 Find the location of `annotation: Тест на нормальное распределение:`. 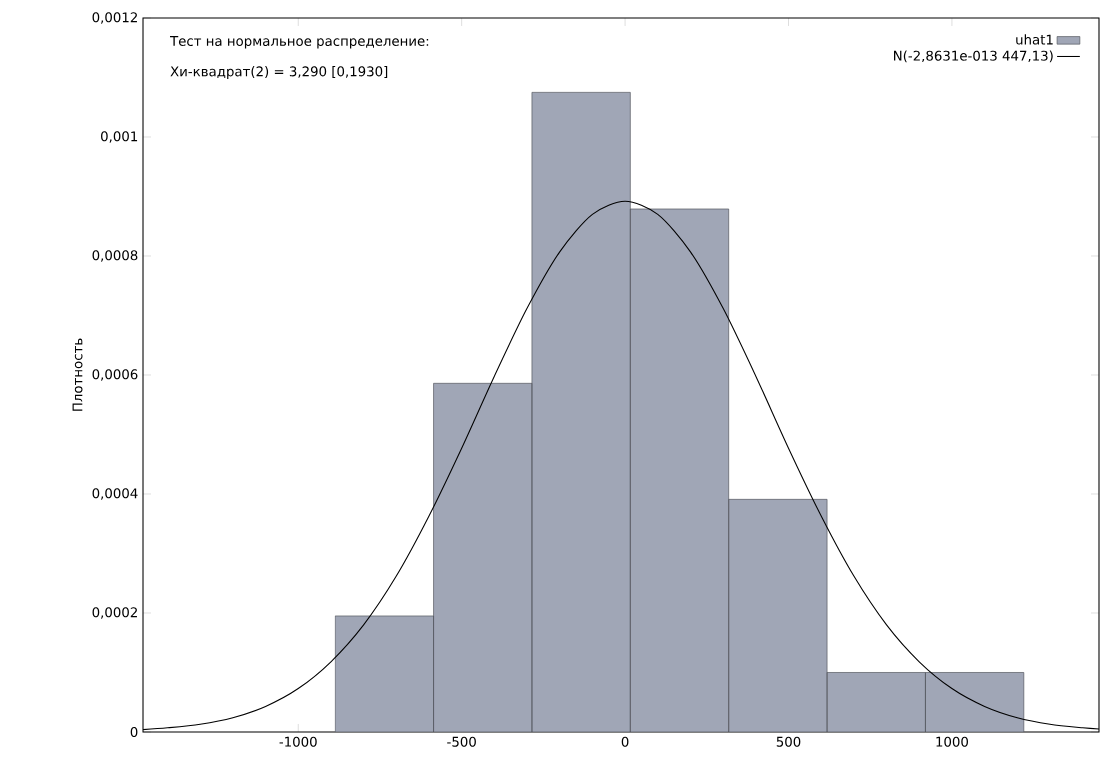

annotation: Тест на нормальное распределение: is located at coordinates (299, 42).